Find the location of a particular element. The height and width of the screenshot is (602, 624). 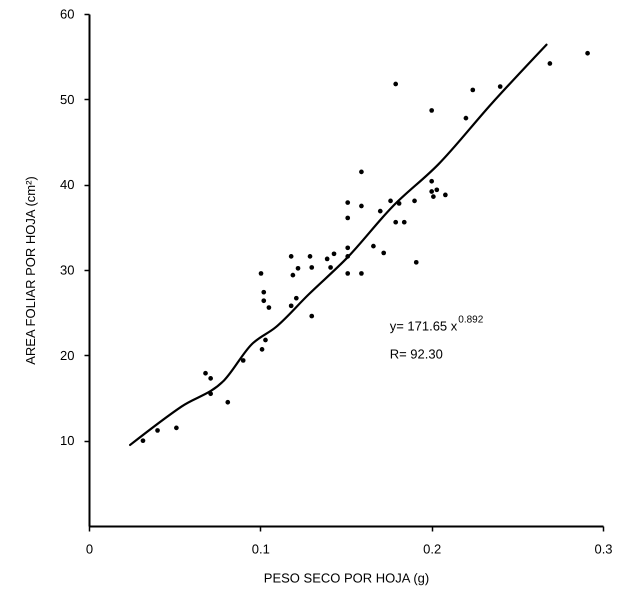

y-axis-title: AREA FOLIAR POR HOJA (cm²) is located at coordinates (30, 270).